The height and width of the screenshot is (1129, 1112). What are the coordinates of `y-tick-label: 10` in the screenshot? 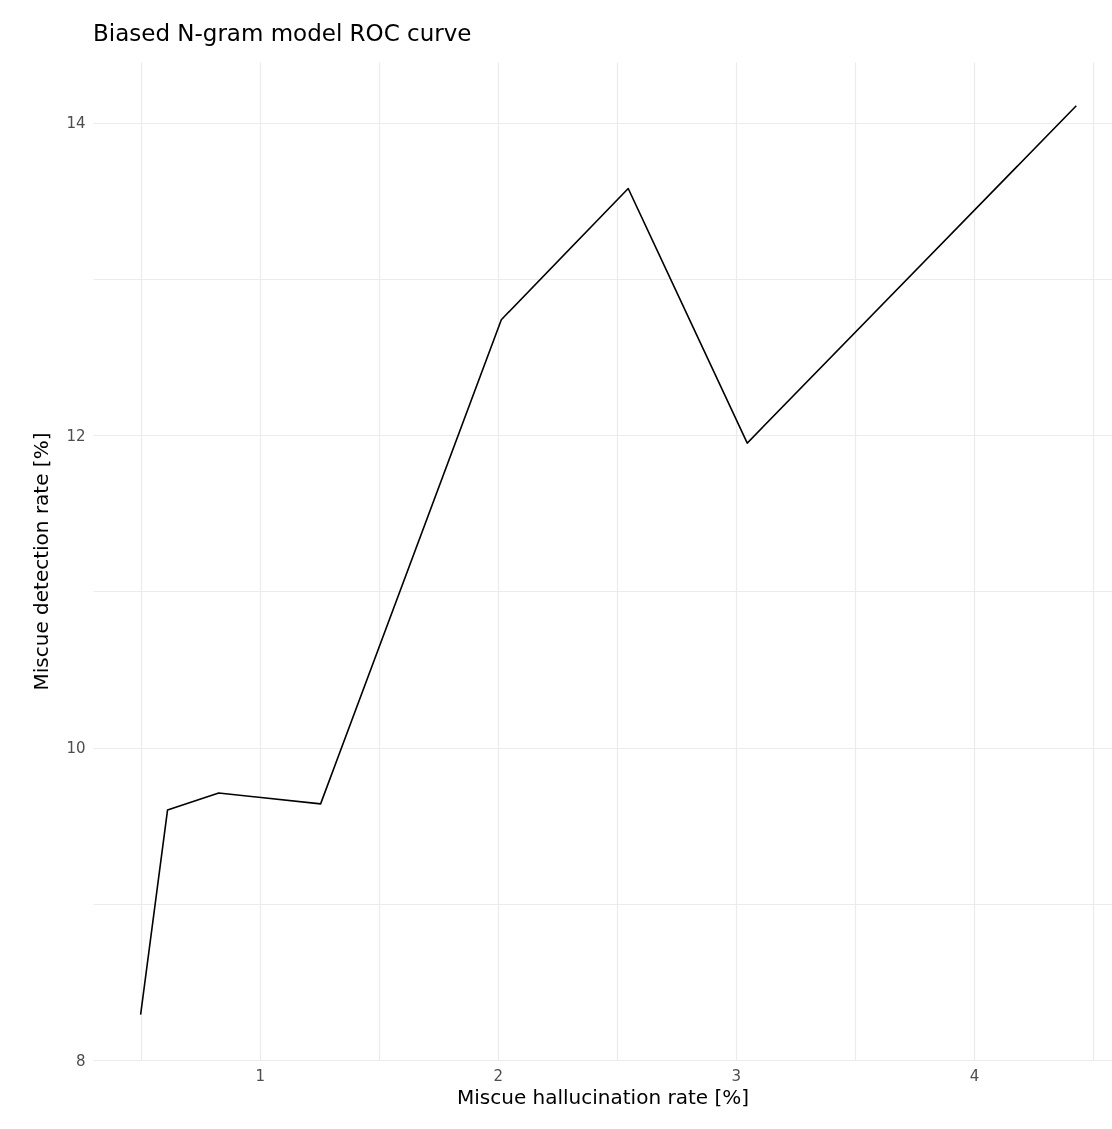 It's located at (76, 748).